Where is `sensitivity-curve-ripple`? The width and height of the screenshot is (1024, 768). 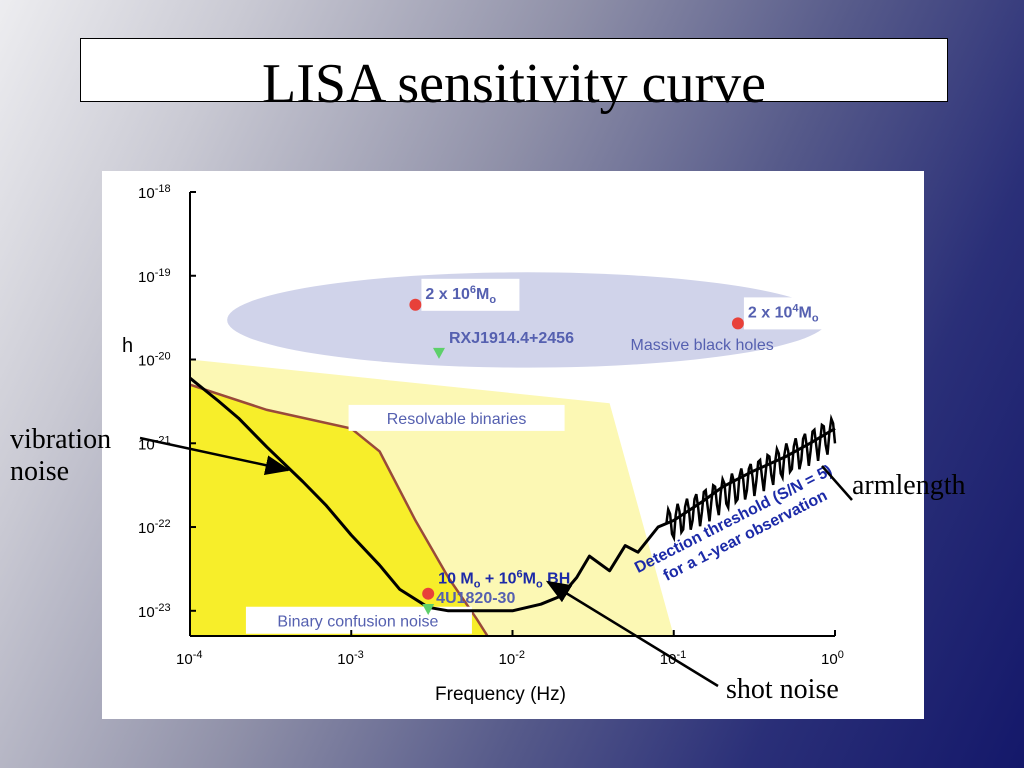 sensitivity-curve-ripple is located at coordinates (751, 478).